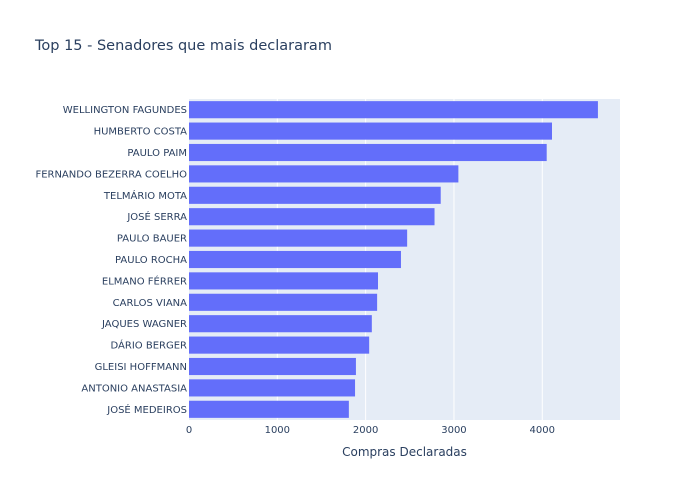 The height and width of the screenshot is (500, 700). Describe the element at coordinates (151, 260) in the screenshot. I see `category-label: PAULO ROCHA` at that location.